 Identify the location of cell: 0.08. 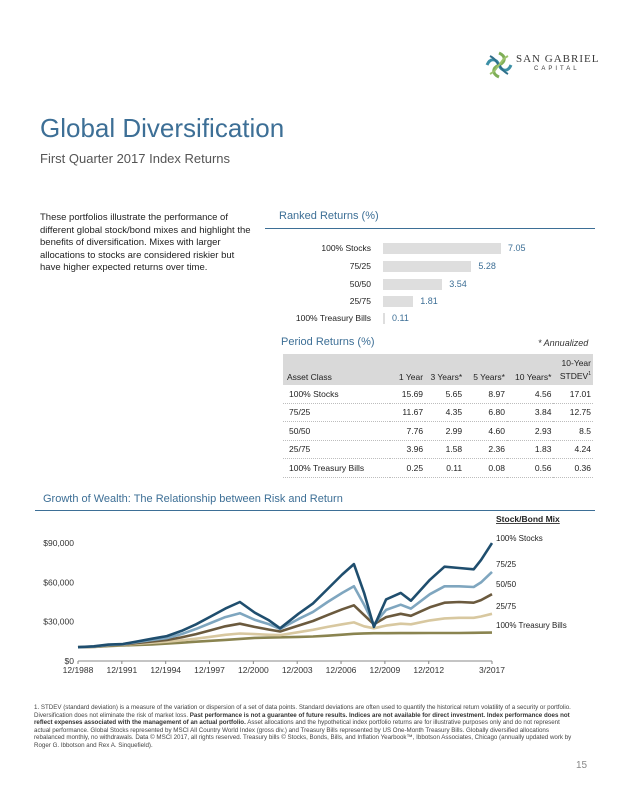
(485, 468).